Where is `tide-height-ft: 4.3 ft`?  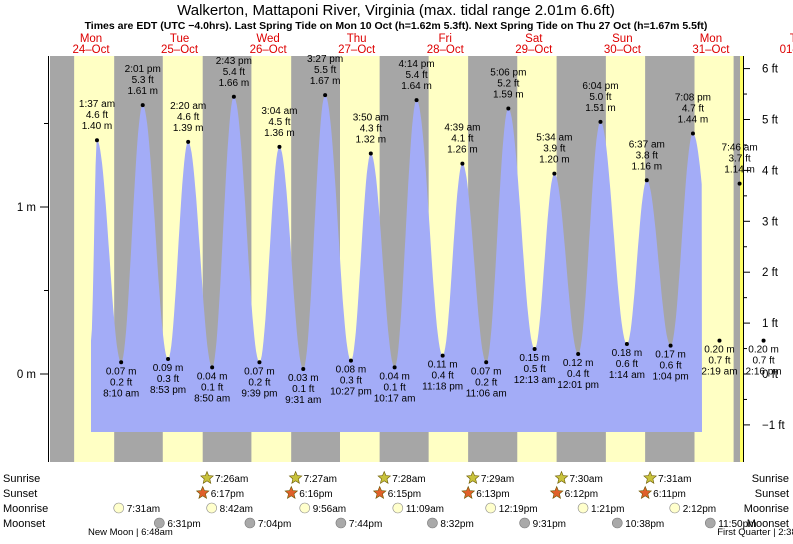 tide-height-ft: 4.3 ft is located at coordinates (371, 129).